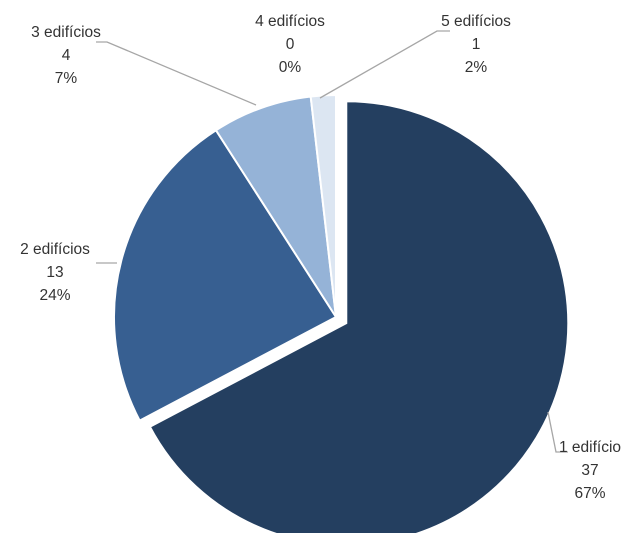 The image size is (629, 533). What do you see at coordinates (275, 206) in the screenshot?
I see `pie-slice-3-edificios` at bounding box center [275, 206].